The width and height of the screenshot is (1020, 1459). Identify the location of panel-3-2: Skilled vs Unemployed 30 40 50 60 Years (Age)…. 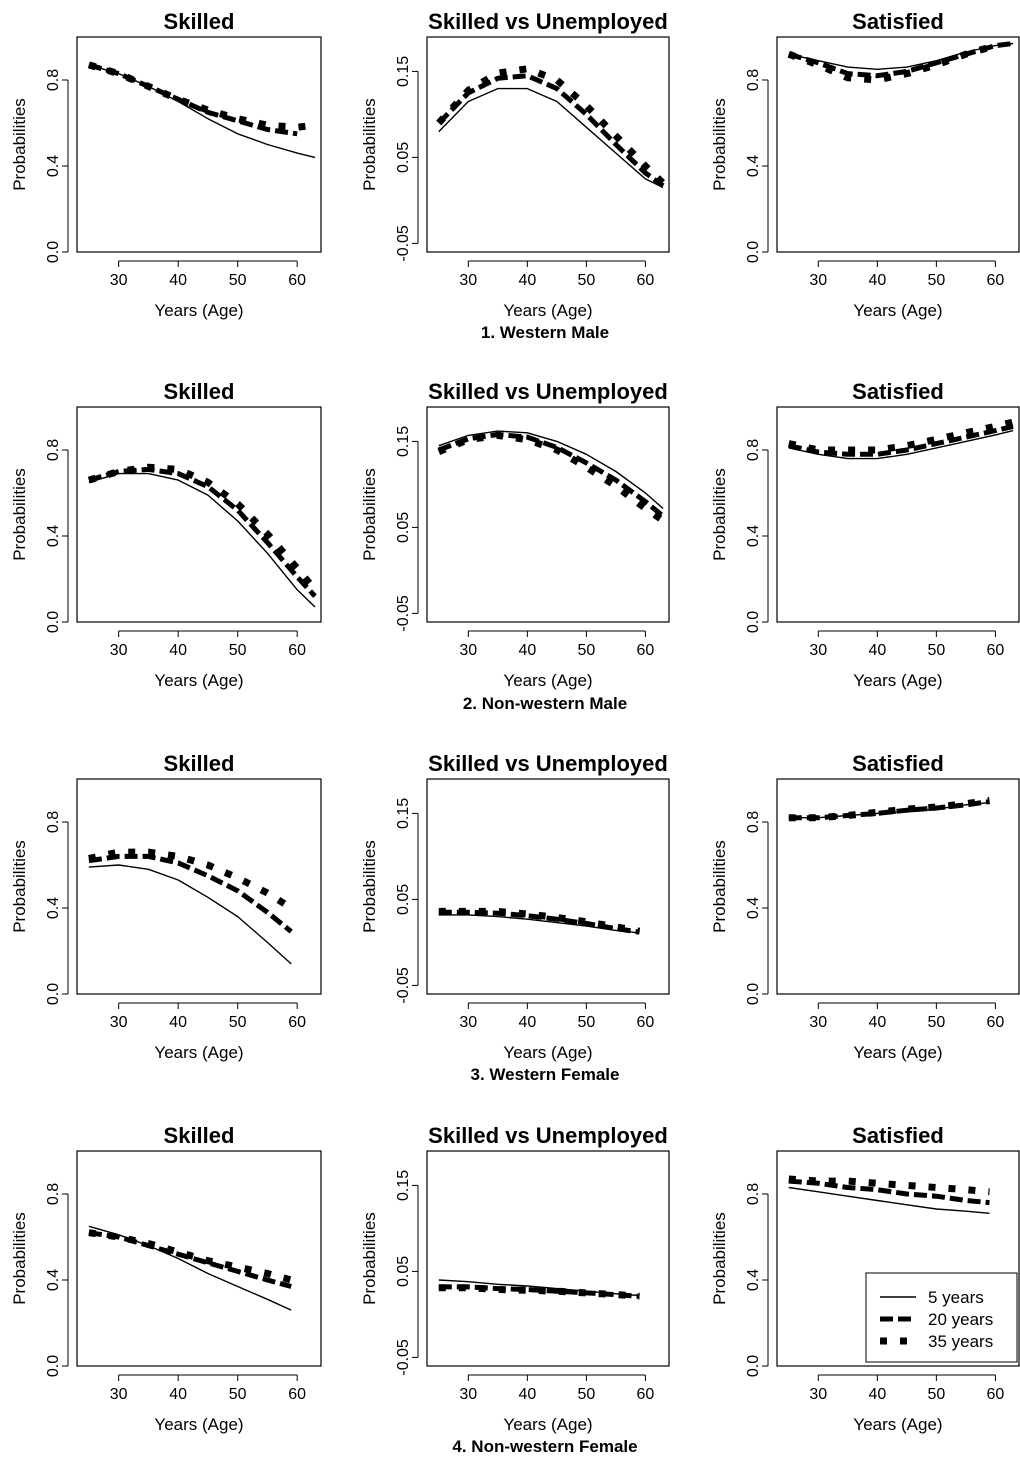
(515, 906).